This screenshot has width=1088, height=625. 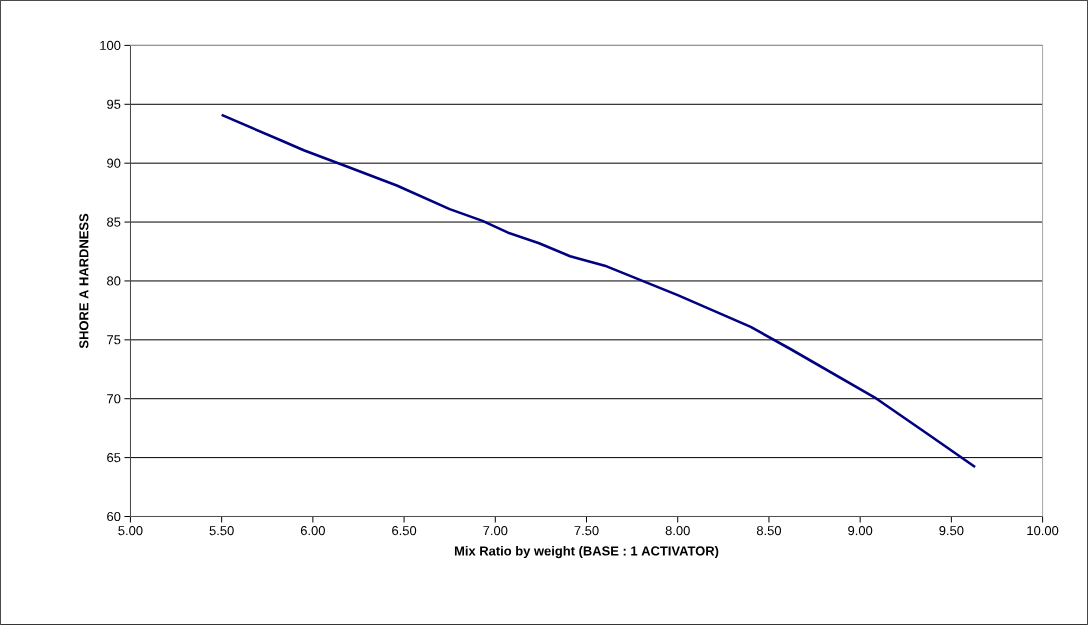 I want to click on x-tick-label: 6.50, so click(x=404, y=531).